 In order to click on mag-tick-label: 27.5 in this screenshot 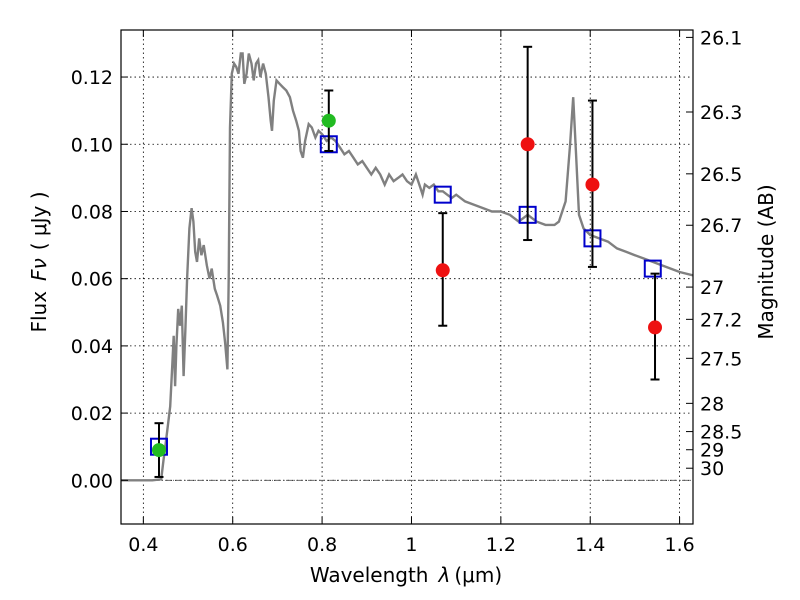, I will do `click(721, 359)`.